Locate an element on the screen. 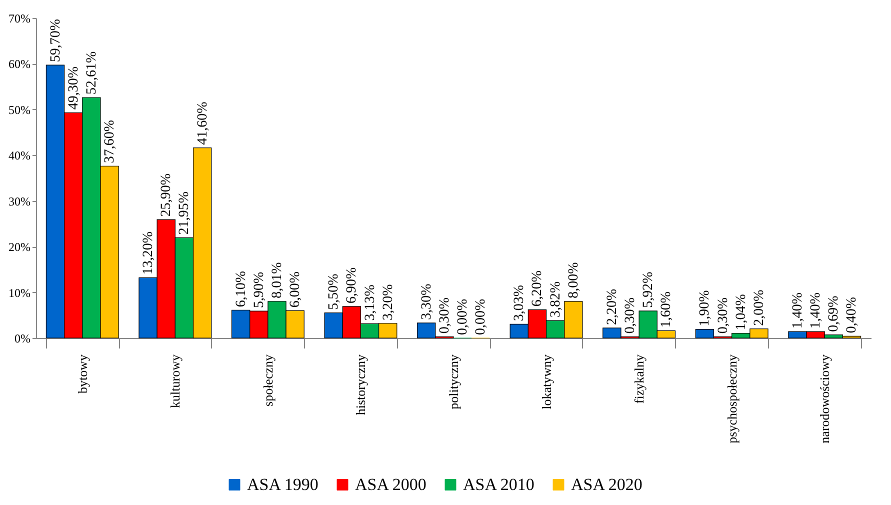 This screenshot has height=505, width=891. y-tick-label: 70% is located at coordinates (19, 19).